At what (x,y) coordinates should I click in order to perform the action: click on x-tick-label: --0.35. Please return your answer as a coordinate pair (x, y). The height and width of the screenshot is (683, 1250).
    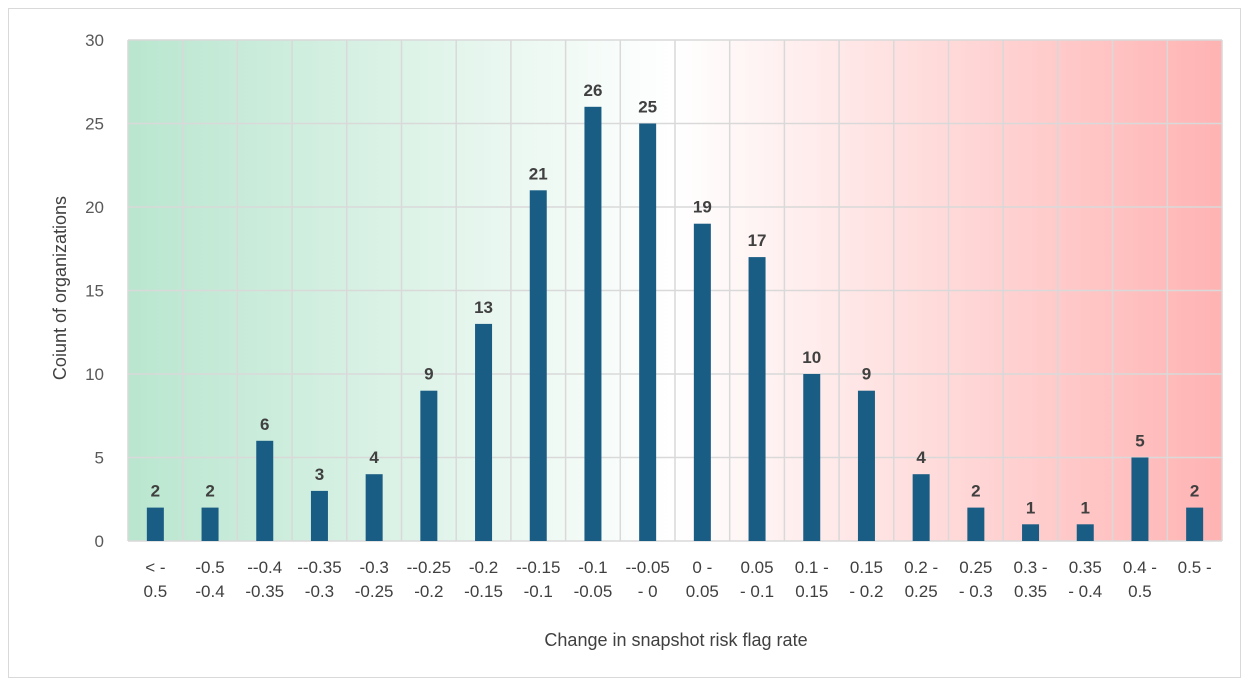
    Looking at the image, I should click on (319, 567).